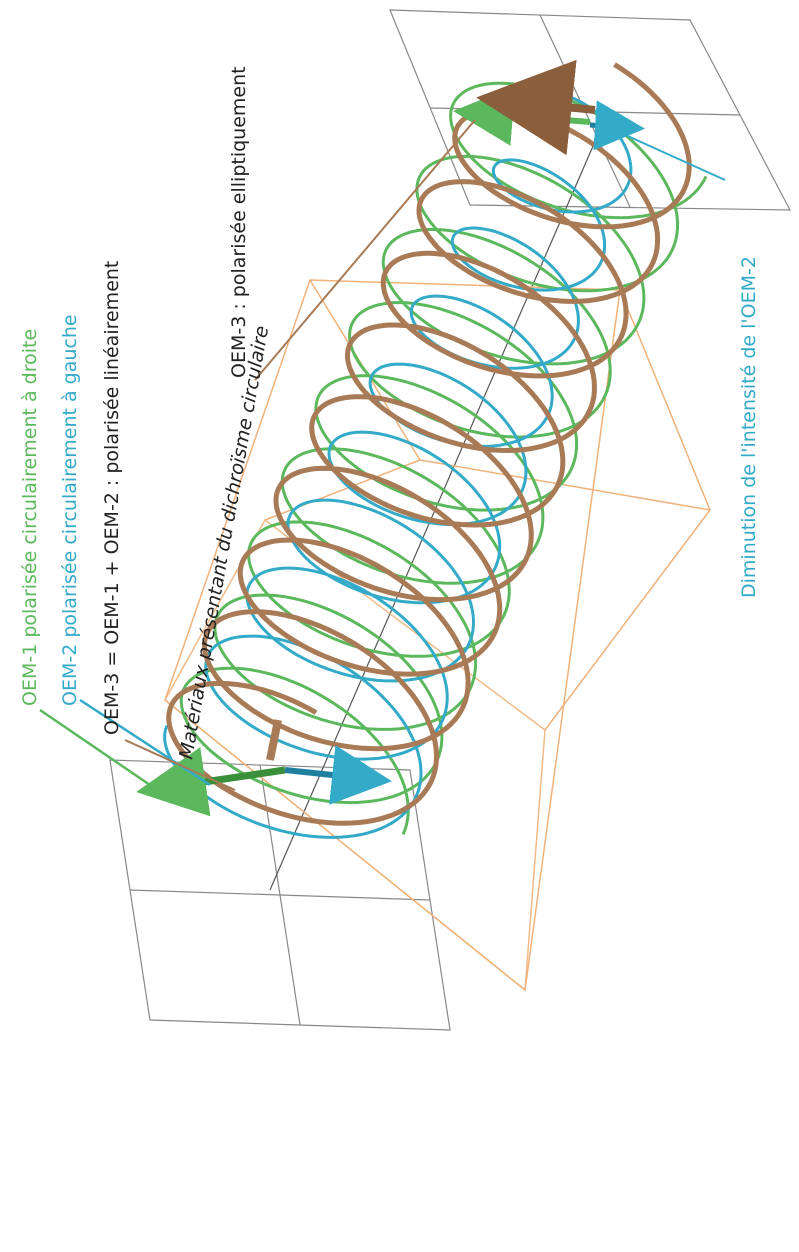  Describe the element at coordinates (95, 747) in the screenshot. I see `leader-oem1` at that location.